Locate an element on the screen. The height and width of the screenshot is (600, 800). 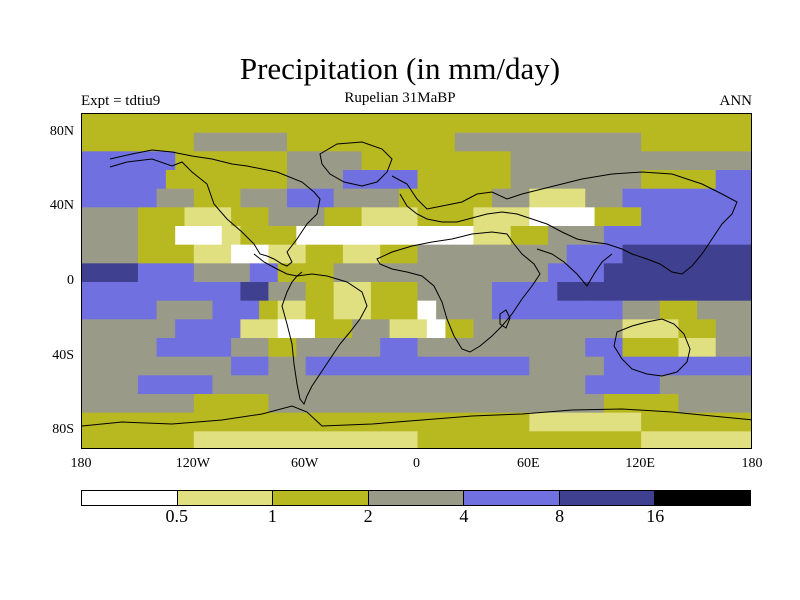
colorbar-label: 4 is located at coordinates (464, 516).